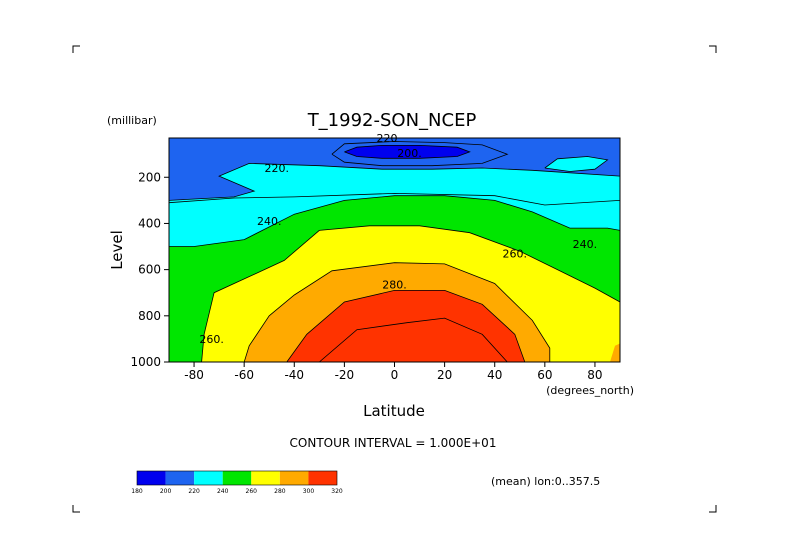  What do you see at coordinates (194, 491) in the screenshot?
I see `colorbar-label-220: 220` at bounding box center [194, 491].